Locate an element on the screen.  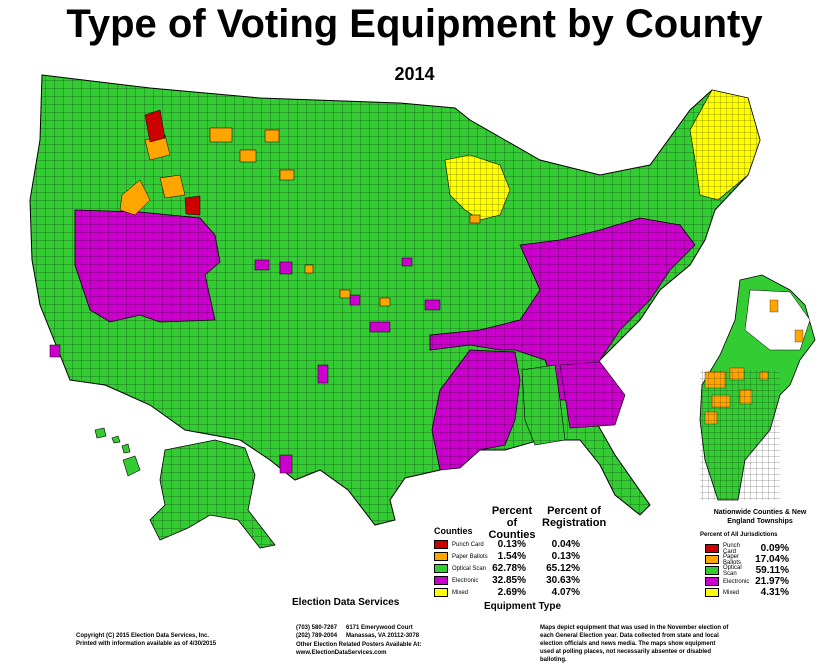
punch-card-counties is located at coordinates (172, 162).